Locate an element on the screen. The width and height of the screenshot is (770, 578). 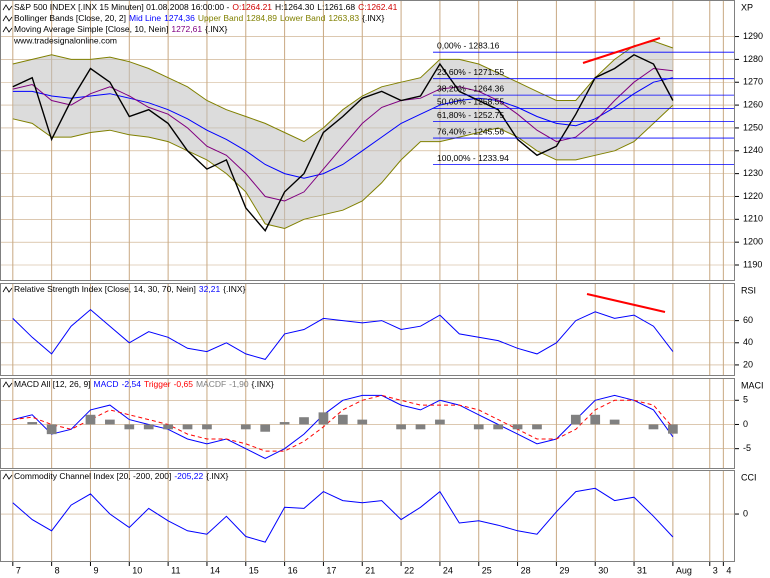
fib-label: 76,40% - 1245.56 is located at coordinates (470, 131).